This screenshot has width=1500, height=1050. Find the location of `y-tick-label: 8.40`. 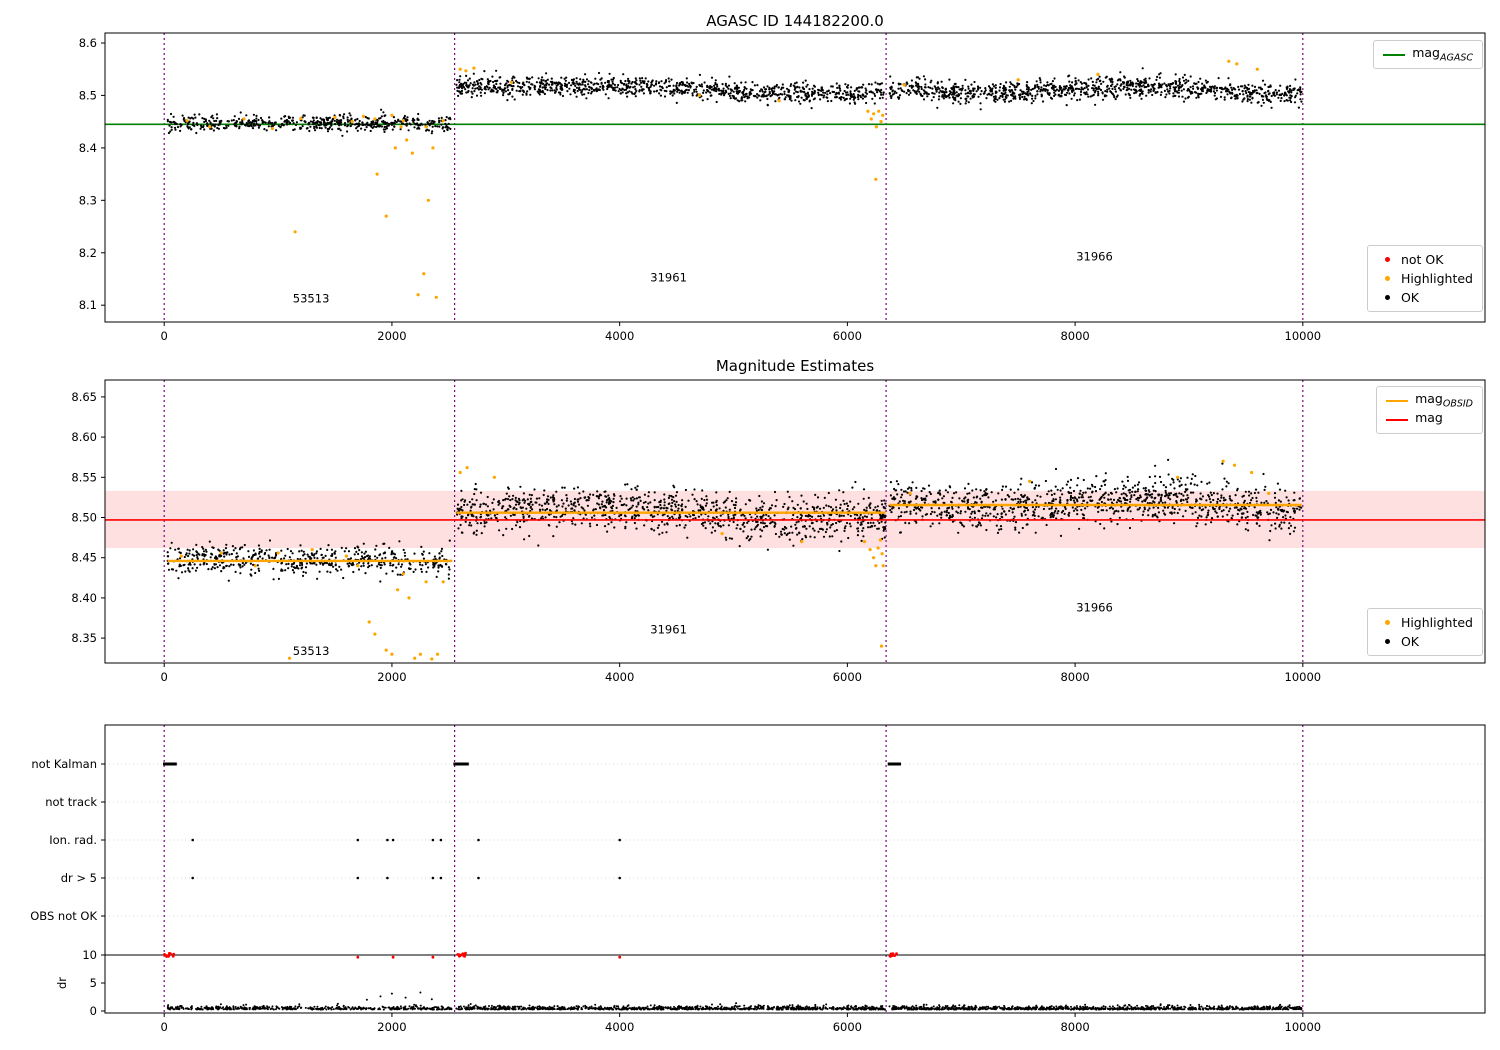

y-tick-label: 8.40 is located at coordinates (84, 598).